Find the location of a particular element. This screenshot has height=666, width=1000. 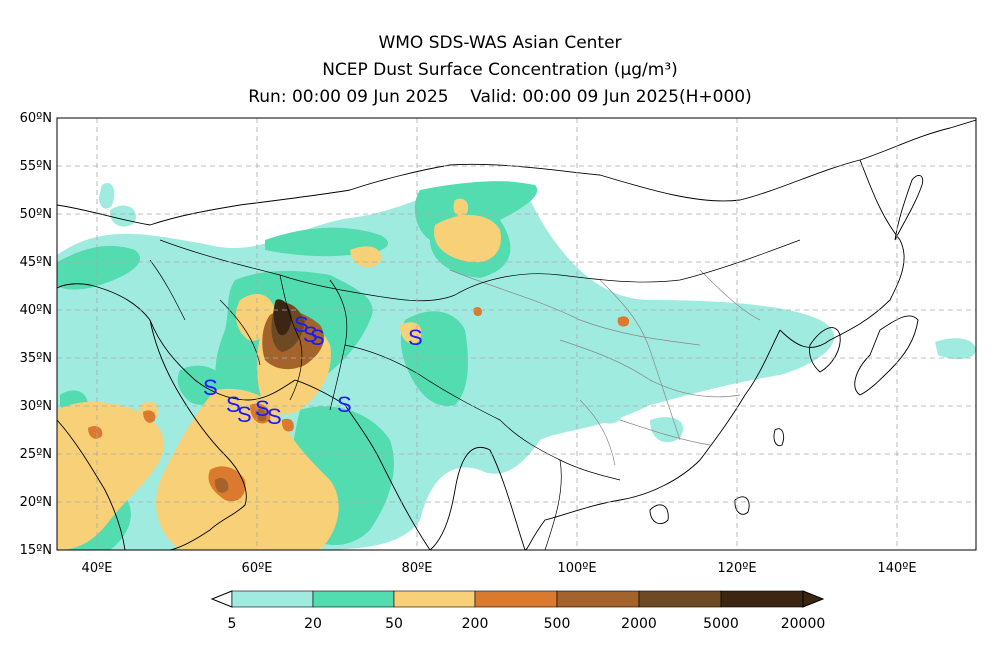

lat-tick-label: 30ºN is located at coordinates (36, 406).